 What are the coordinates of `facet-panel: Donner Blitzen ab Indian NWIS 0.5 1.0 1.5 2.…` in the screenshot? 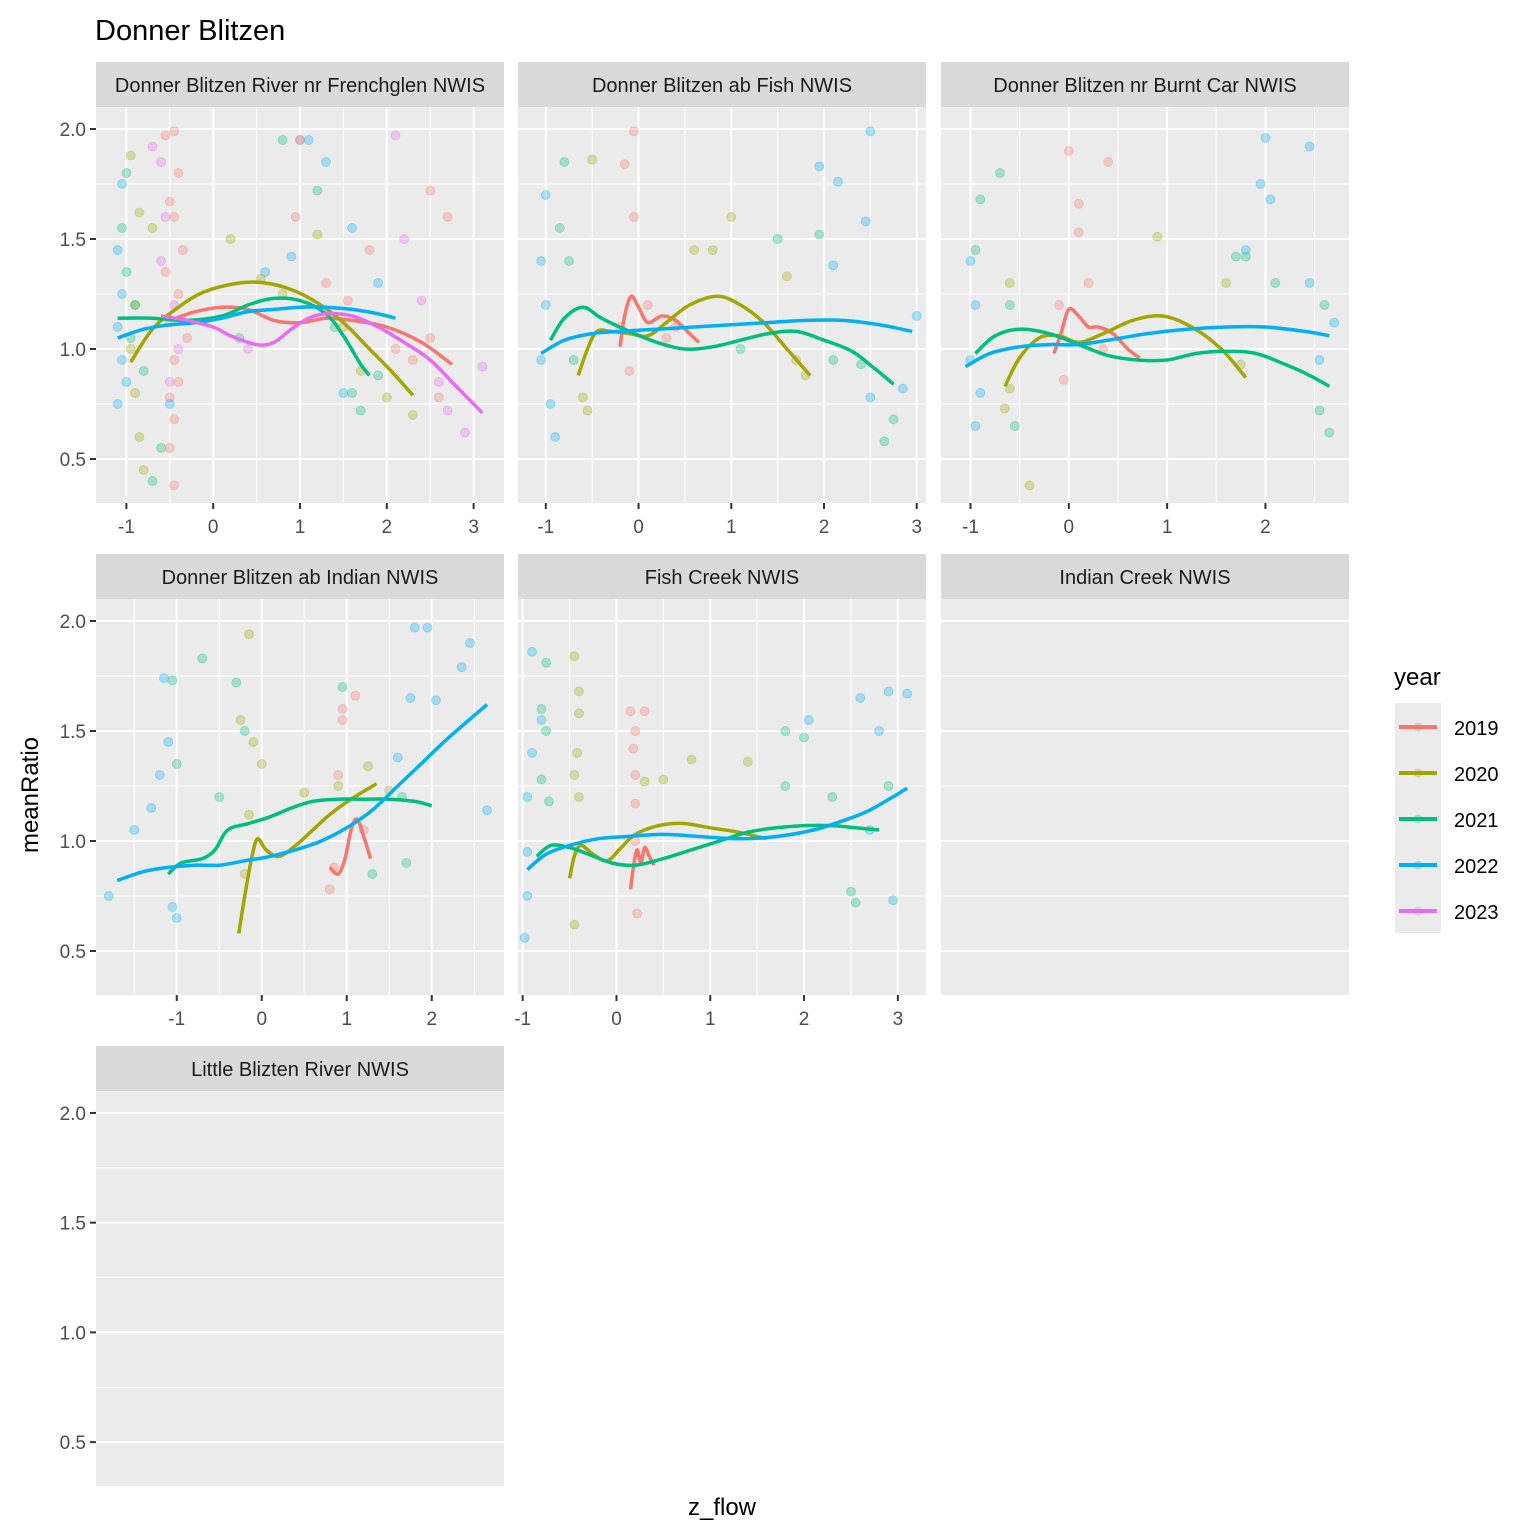 It's located at (282, 792).